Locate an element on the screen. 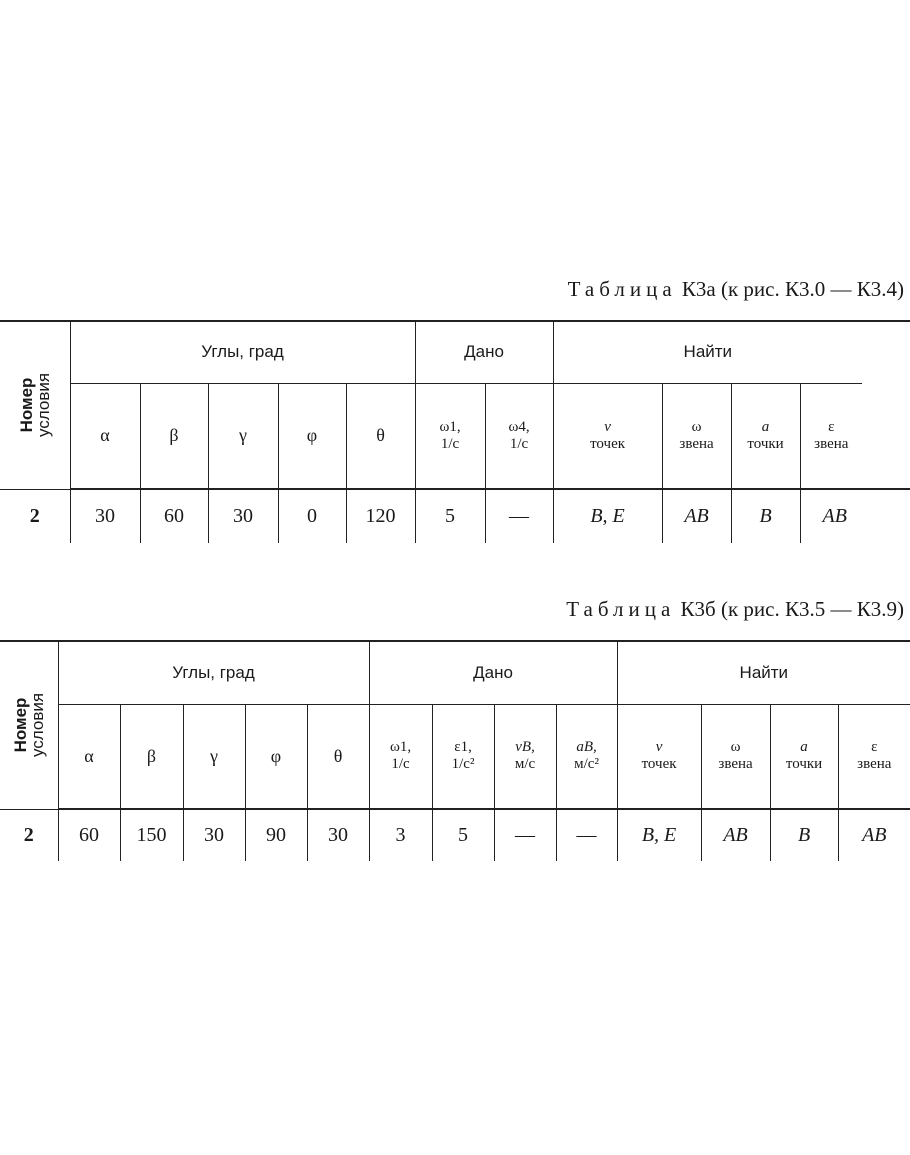  cell: 5 is located at coordinates (463, 834).